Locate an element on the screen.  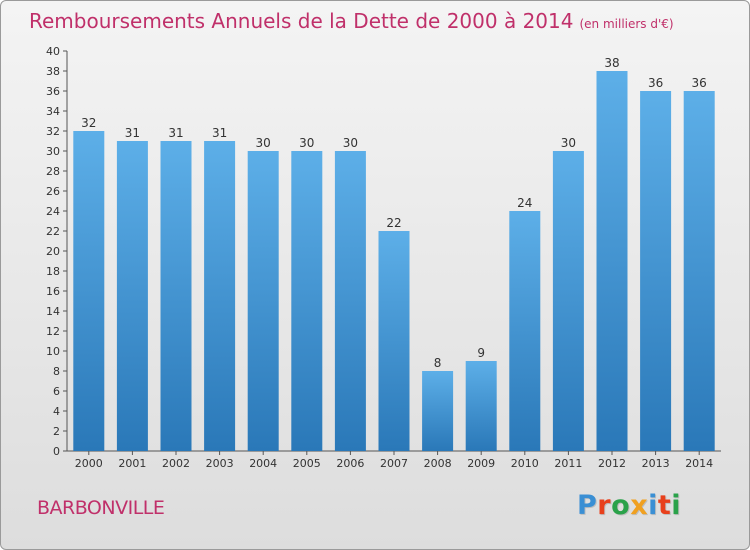
x-tick-label: 2010 is located at coordinates (525, 463).